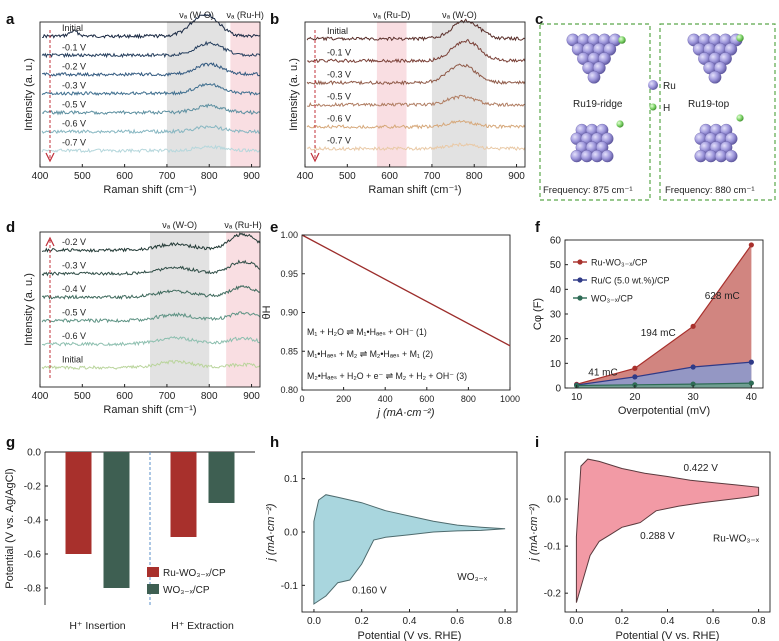 The image size is (779, 641). What do you see at coordinates (245, 15) in the screenshot?
I see `band-label-1: νₐ (Ru-H)` at bounding box center [245, 15].